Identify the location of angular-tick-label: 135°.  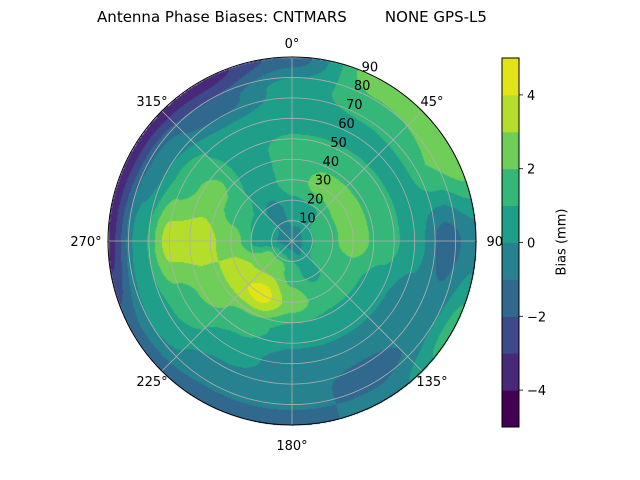
(431, 382).